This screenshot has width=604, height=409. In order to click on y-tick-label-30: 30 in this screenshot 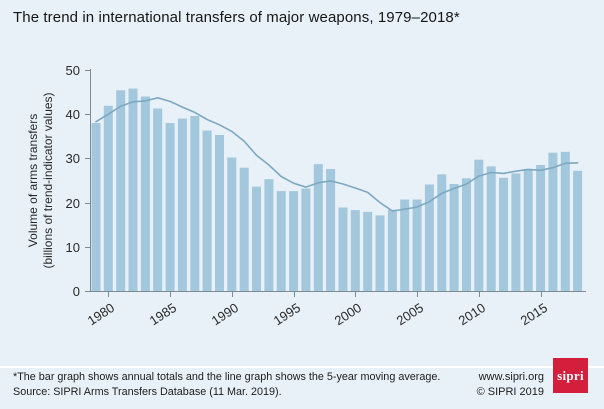, I will do `click(73, 158)`.